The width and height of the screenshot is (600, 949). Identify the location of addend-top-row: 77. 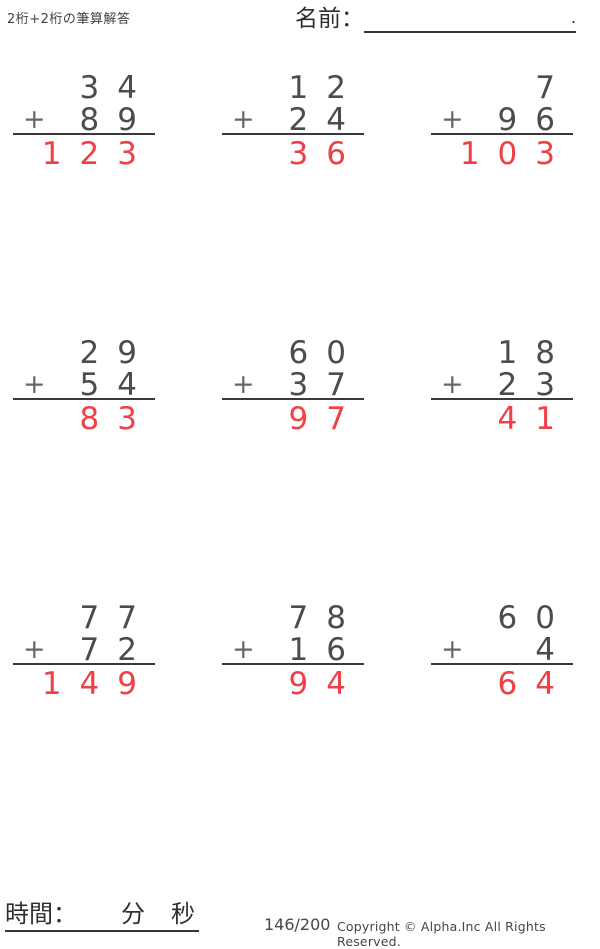
(84, 618).